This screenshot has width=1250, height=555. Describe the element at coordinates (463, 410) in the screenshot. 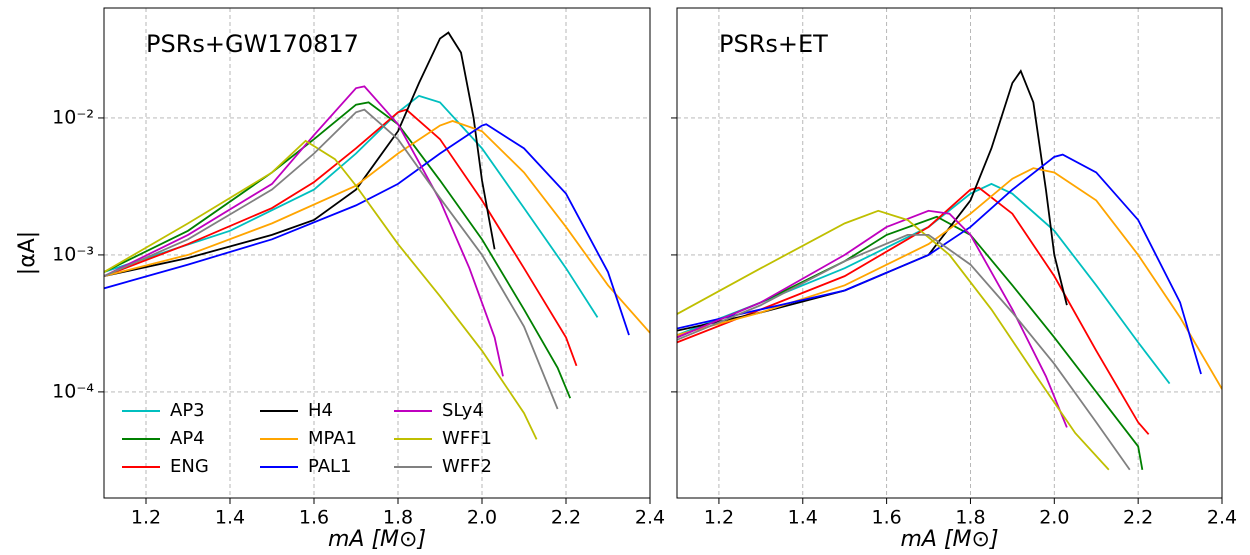

I see `legend-label: SLy4` at that location.